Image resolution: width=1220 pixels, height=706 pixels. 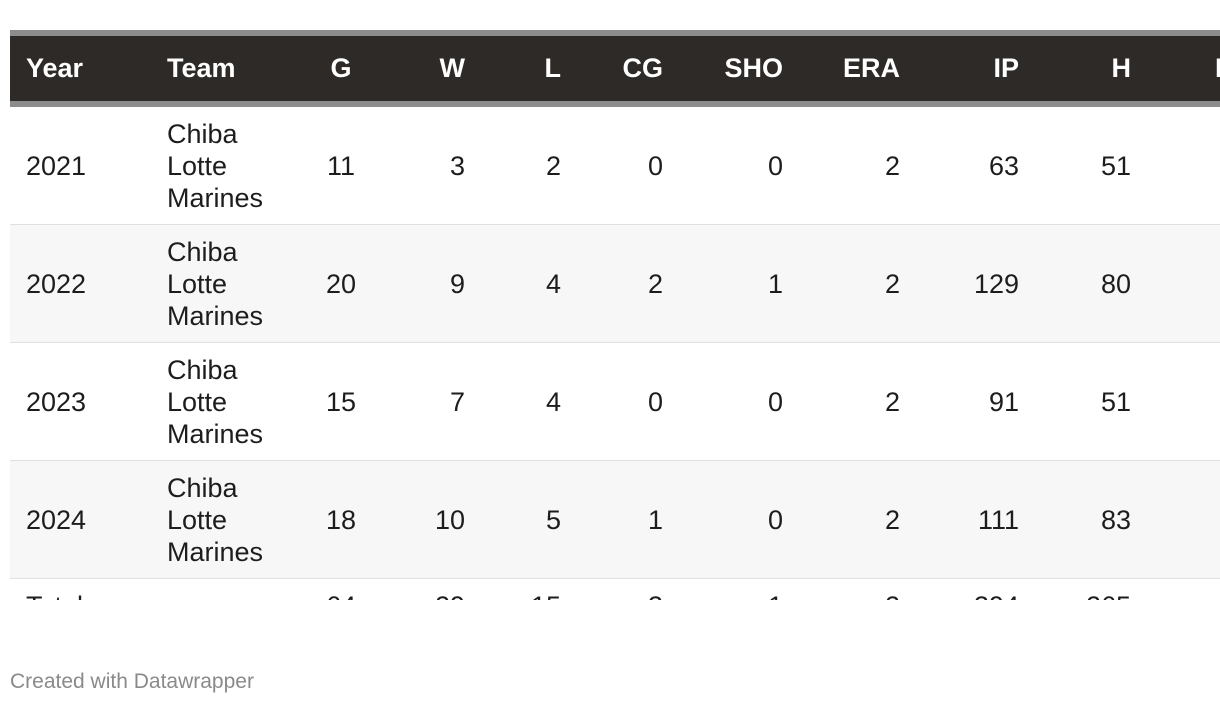 What do you see at coordinates (628, 519) in the screenshot?
I see `stat-cell-cg: 1` at bounding box center [628, 519].